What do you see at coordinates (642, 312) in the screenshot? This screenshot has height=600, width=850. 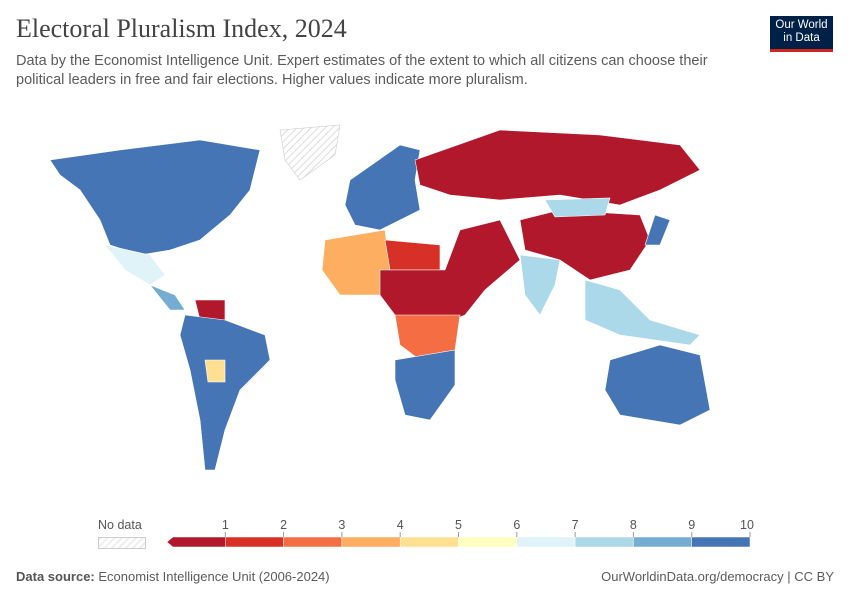 I see `region-southeast-asia` at bounding box center [642, 312].